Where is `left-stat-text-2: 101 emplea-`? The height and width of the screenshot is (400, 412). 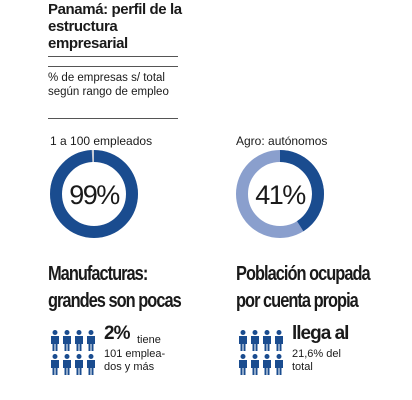
left-stat-text-2: 101 emplea- is located at coordinates (135, 354).